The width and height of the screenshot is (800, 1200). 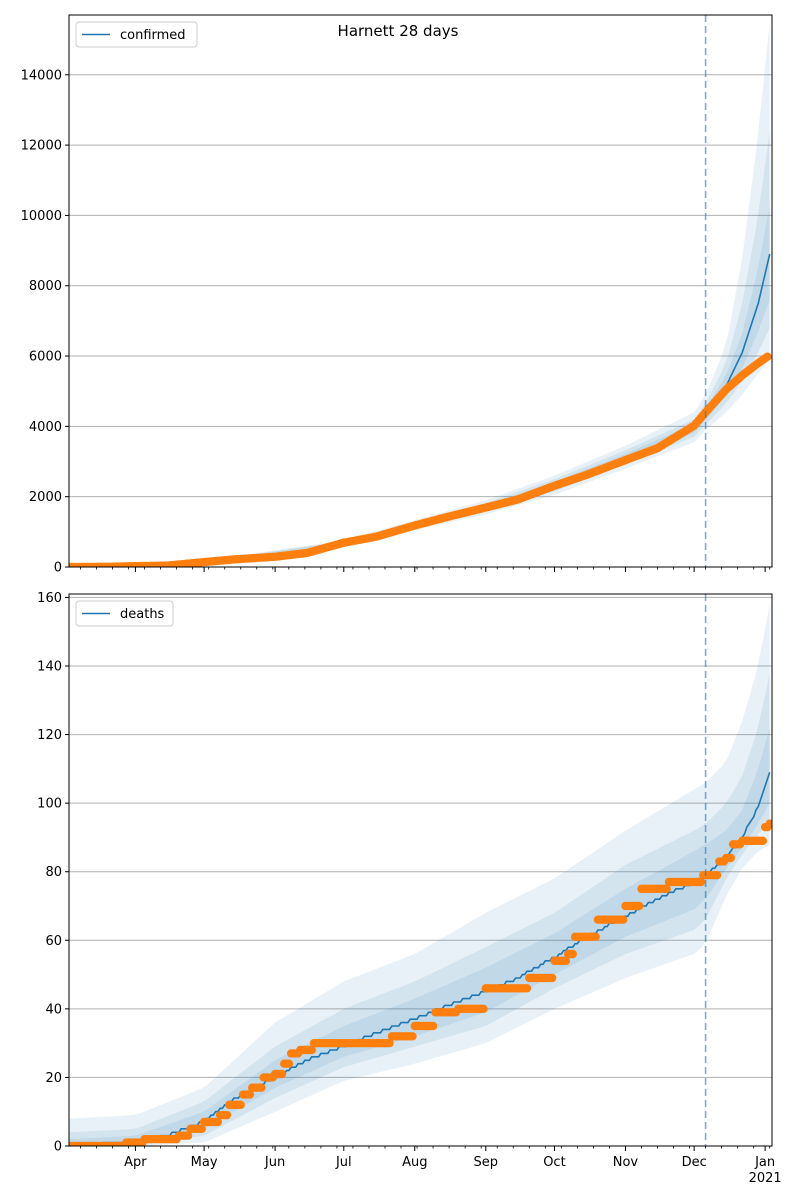 What do you see at coordinates (45, 357) in the screenshot?
I see `y-tick-label: 6000` at bounding box center [45, 357].